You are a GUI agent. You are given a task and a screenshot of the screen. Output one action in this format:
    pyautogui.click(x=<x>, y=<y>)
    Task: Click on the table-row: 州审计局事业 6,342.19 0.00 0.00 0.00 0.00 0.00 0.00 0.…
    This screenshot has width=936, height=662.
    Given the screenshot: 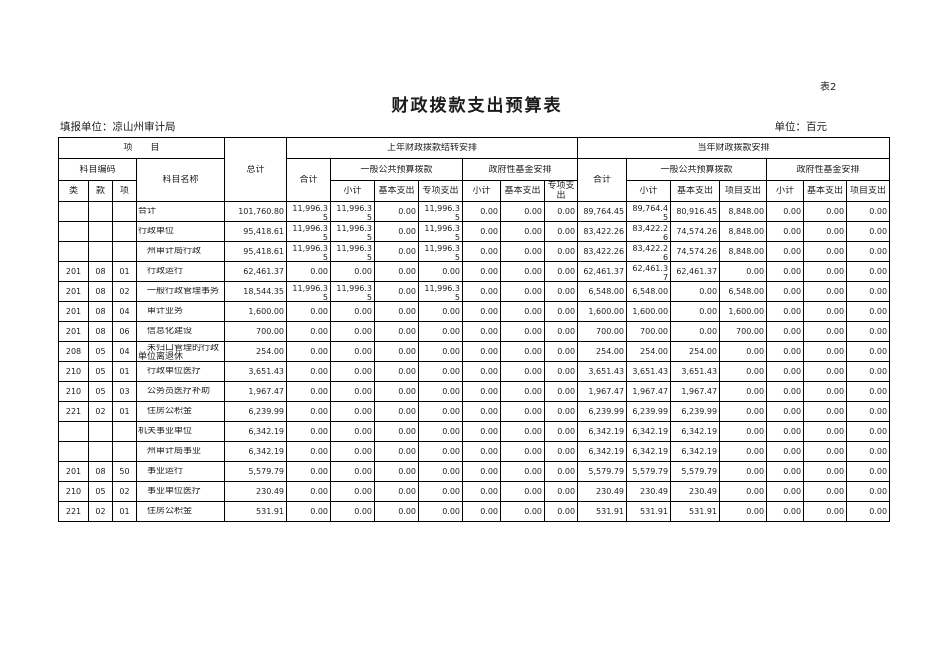 What is the action you would take?
    pyautogui.click(x=474, y=451)
    